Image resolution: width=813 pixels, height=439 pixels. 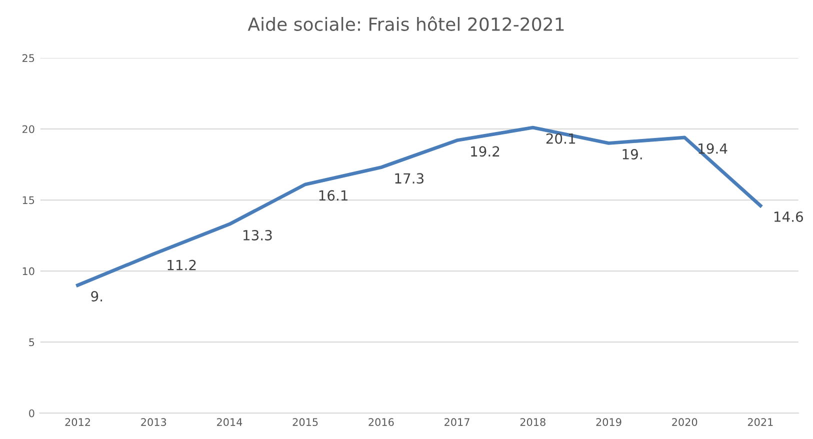 What do you see at coordinates (713, 148) in the screenshot?
I see `data-label: 19.4` at bounding box center [713, 148].